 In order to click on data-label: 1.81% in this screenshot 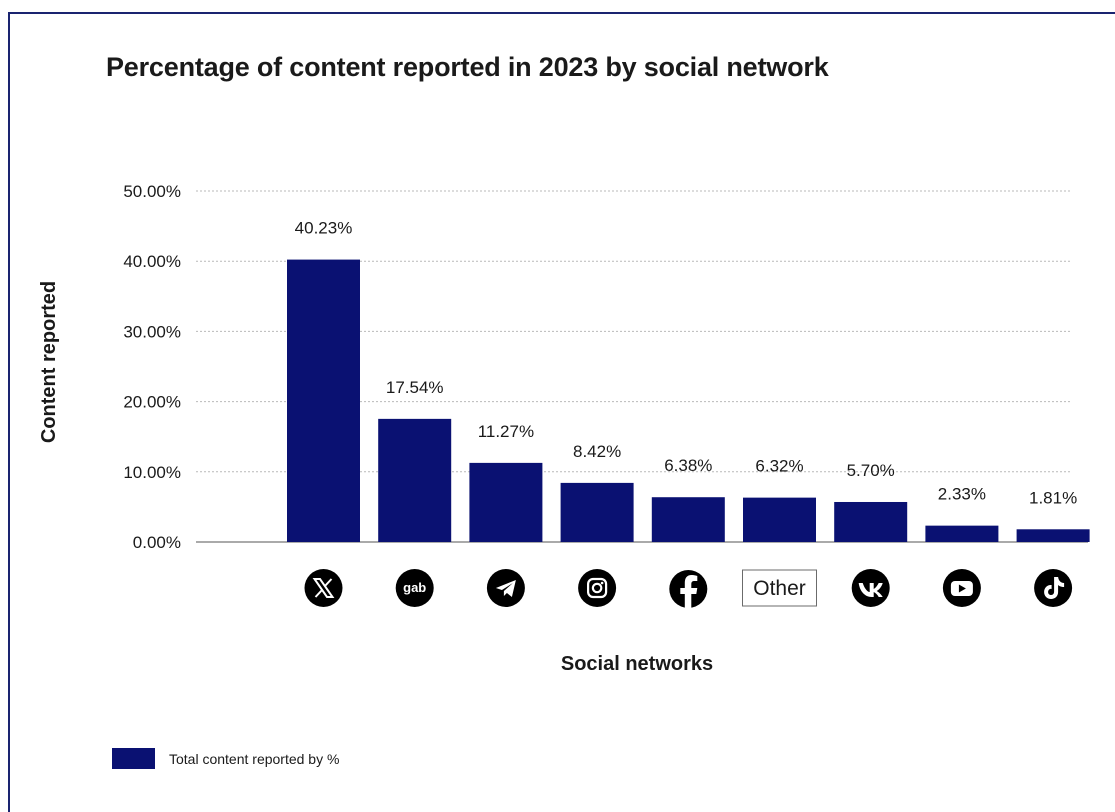, I will do `click(1053, 497)`.